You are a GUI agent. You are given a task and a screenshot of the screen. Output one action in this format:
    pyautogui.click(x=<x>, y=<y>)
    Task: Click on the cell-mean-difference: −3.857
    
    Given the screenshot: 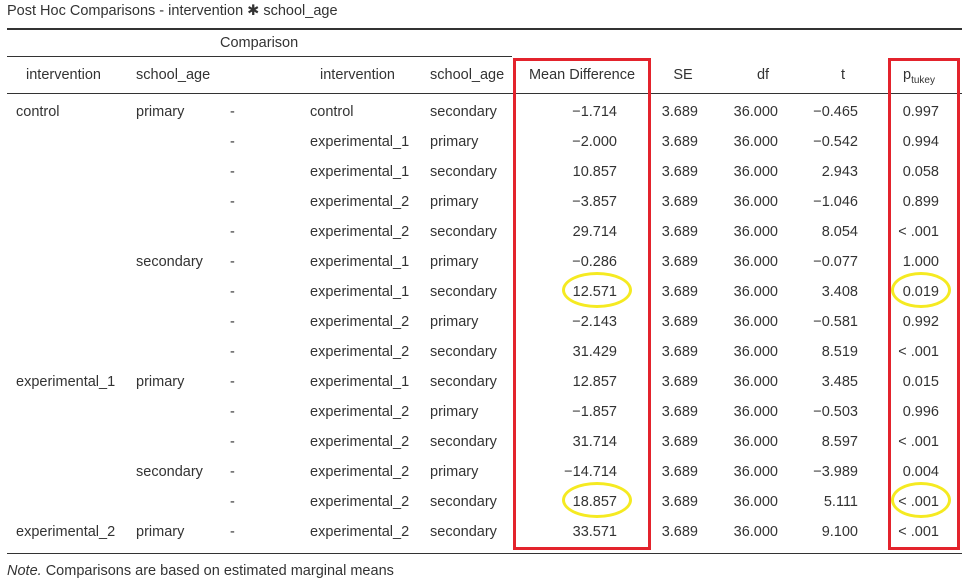 What is the action you would take?
    pyautogui.click(x=594, y=202)
    